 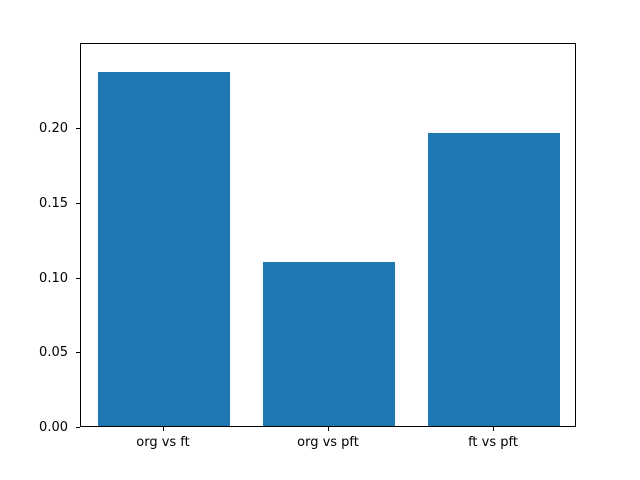 What do you see at coordinates (53, 278) in the screenshot?
I see `y-tick-label: 0.10` at bounding box center [53, 278].